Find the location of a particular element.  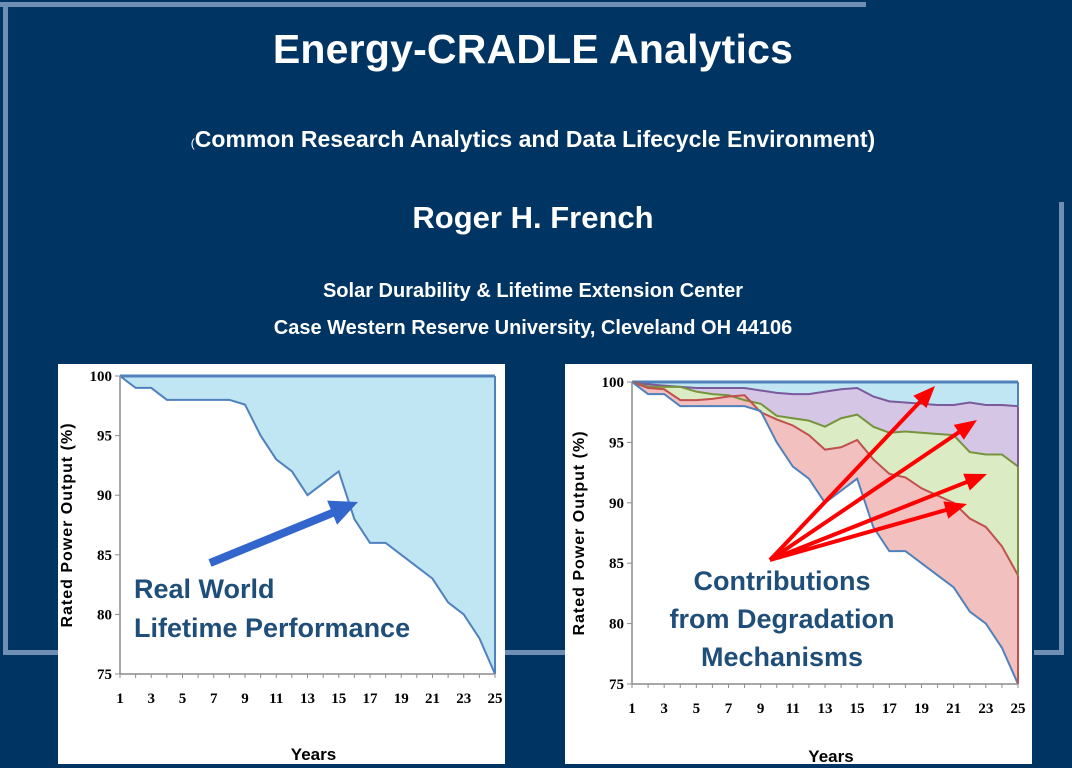

frame-bottom-line-left is located at coordinates (32, 652).